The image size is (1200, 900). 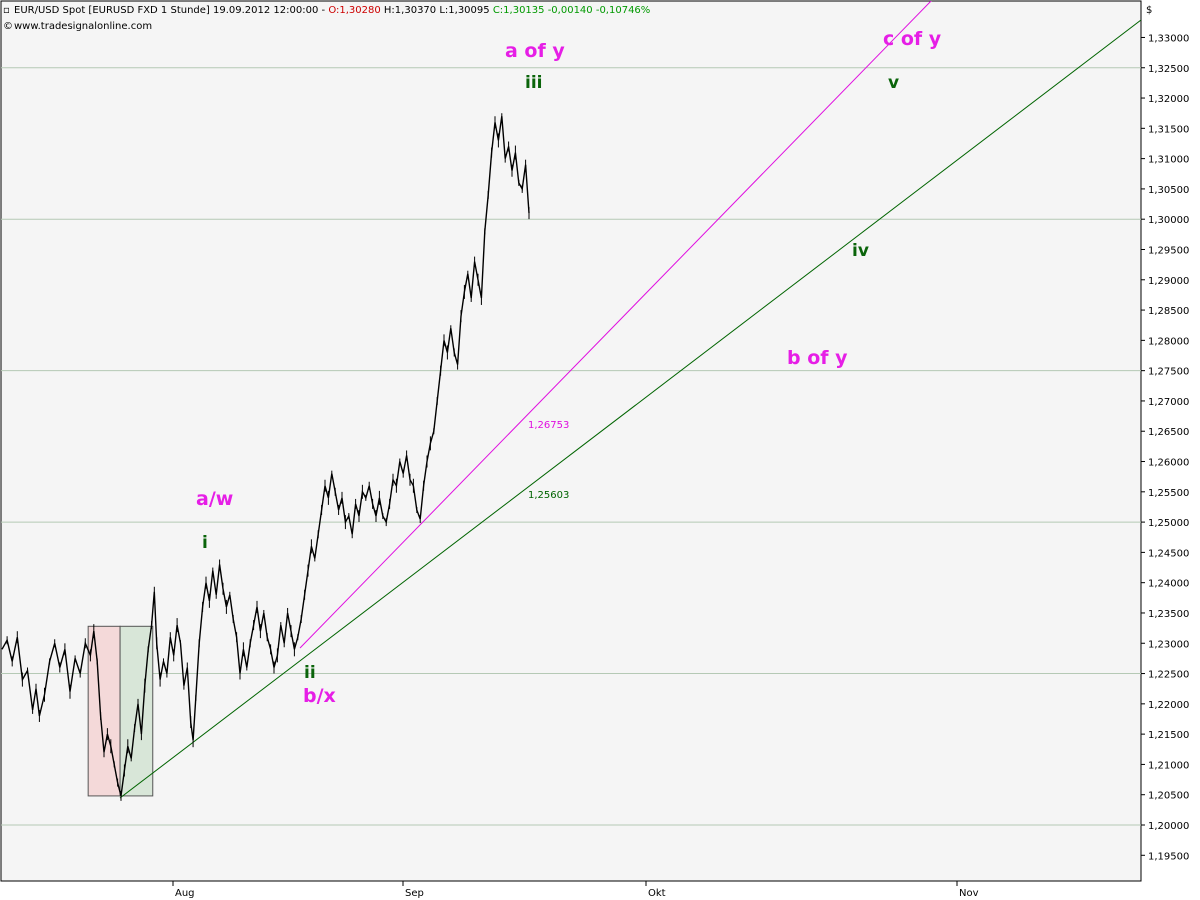 I want to click on y-tick-label: 1,32500, so click(x=1168, y=69).